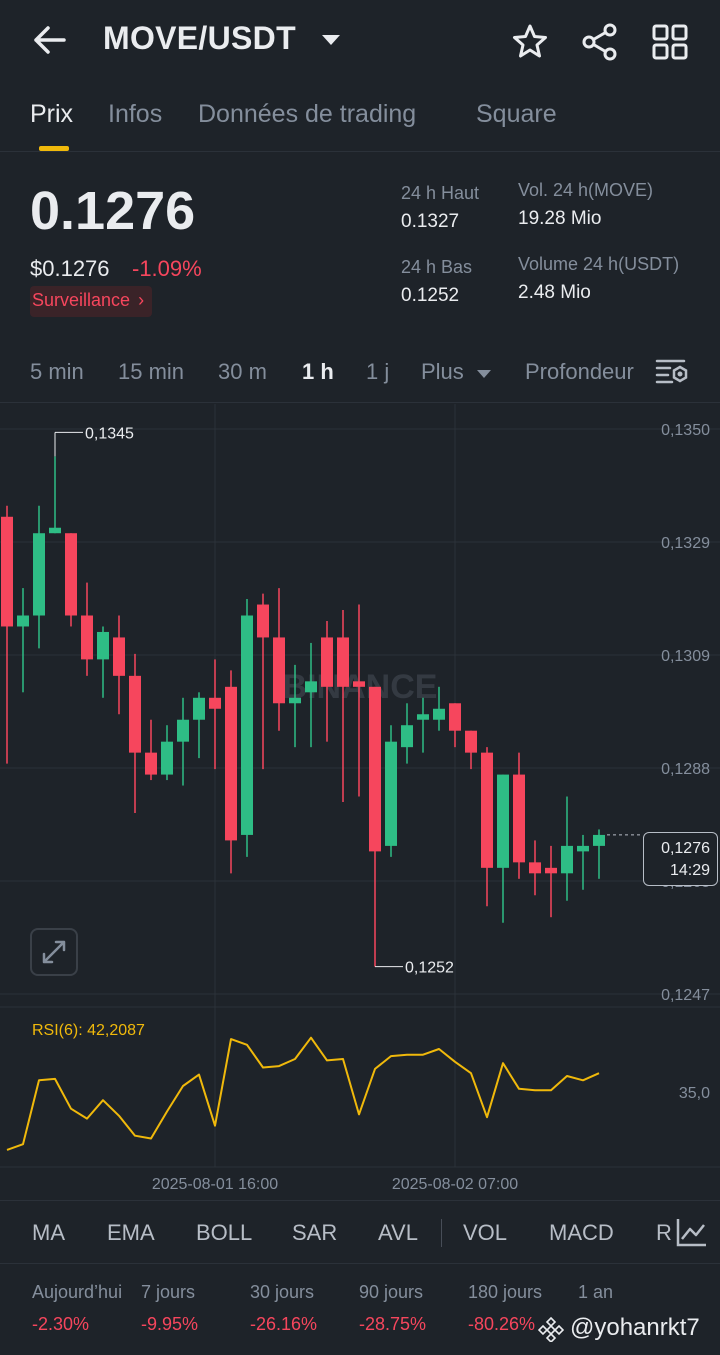 The height and width of the screenshot is (1355, 720). I want to click on interval-5min: 5 min, so click(57, 371).